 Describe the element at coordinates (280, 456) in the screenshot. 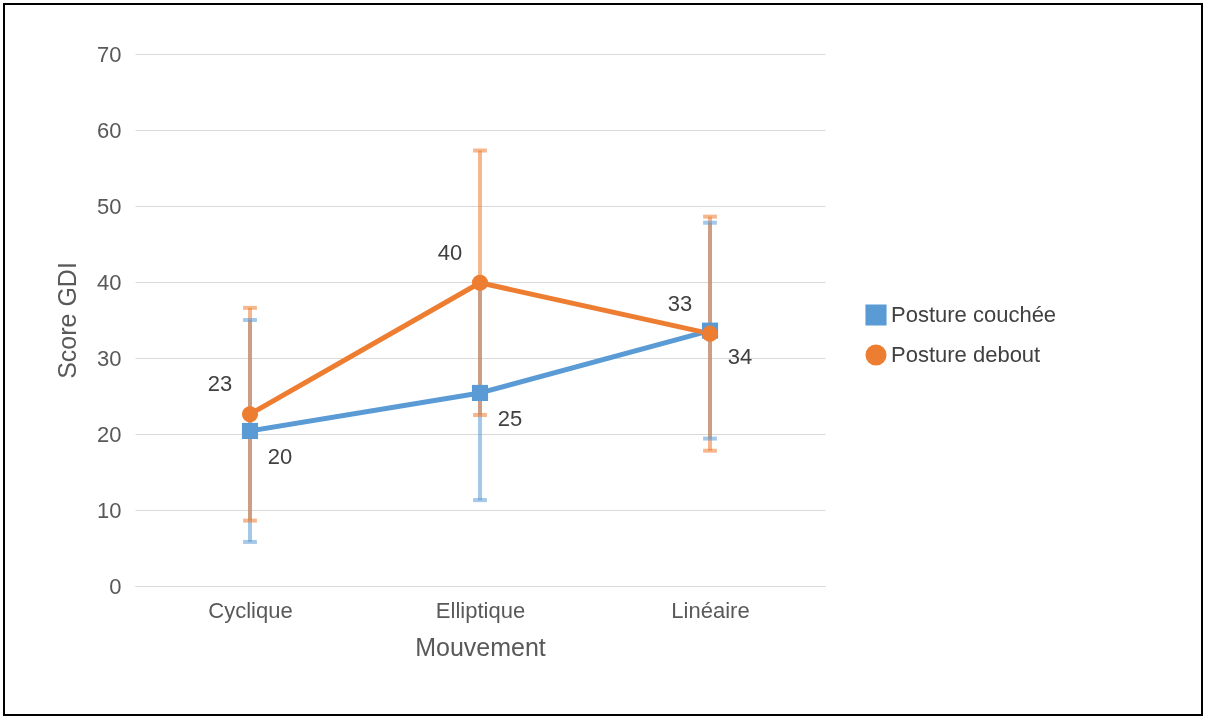

I see `data-label: 20` at that location.